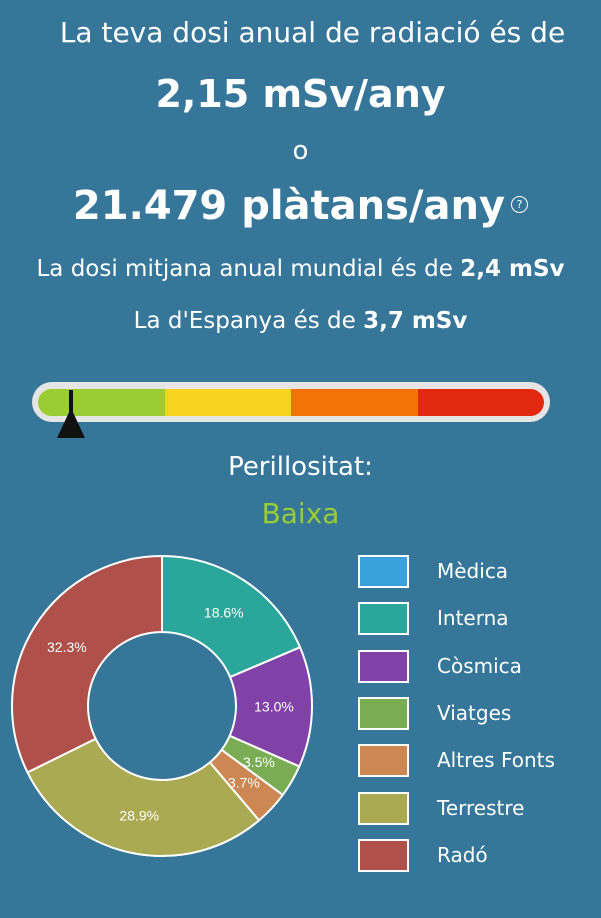 This screenshot has height=918, width=601. What do you see at coordinates (520, 204) in the screenshot?
I see `question-circle-icon: ?` at bounding box center [520, 204].